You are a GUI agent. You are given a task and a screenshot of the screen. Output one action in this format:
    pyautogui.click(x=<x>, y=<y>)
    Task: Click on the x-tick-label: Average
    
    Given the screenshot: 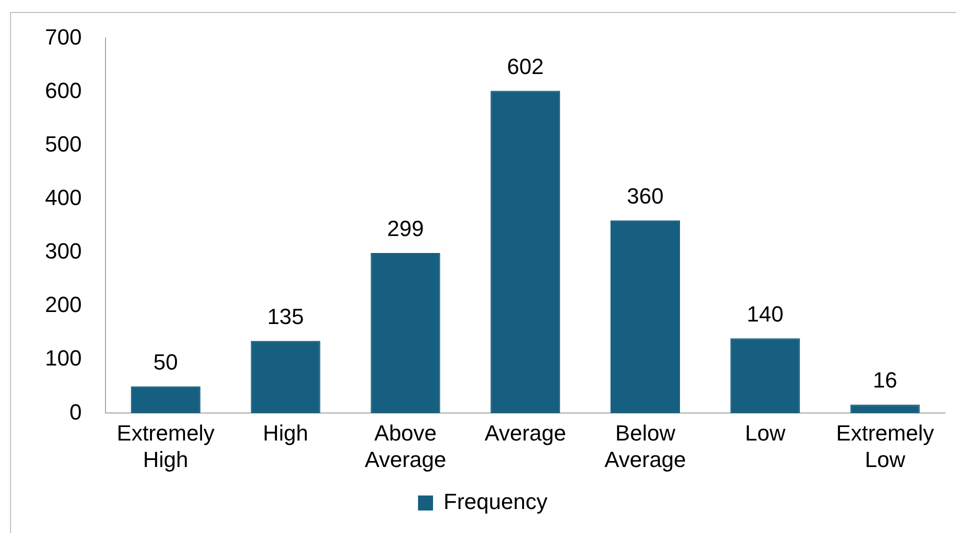 What is the action you would take?
    pyautogui.click(x=525, y=433)
    